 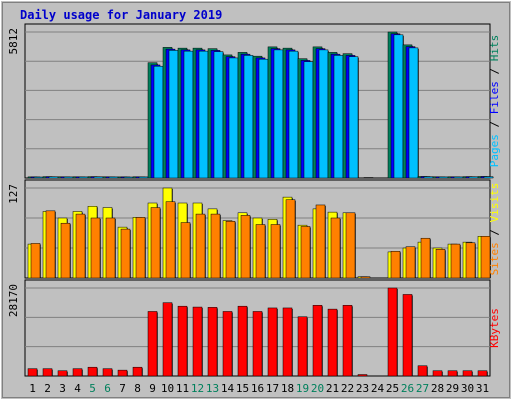 I want to click on x-tick-label: 14, so click(x=228, y=388).